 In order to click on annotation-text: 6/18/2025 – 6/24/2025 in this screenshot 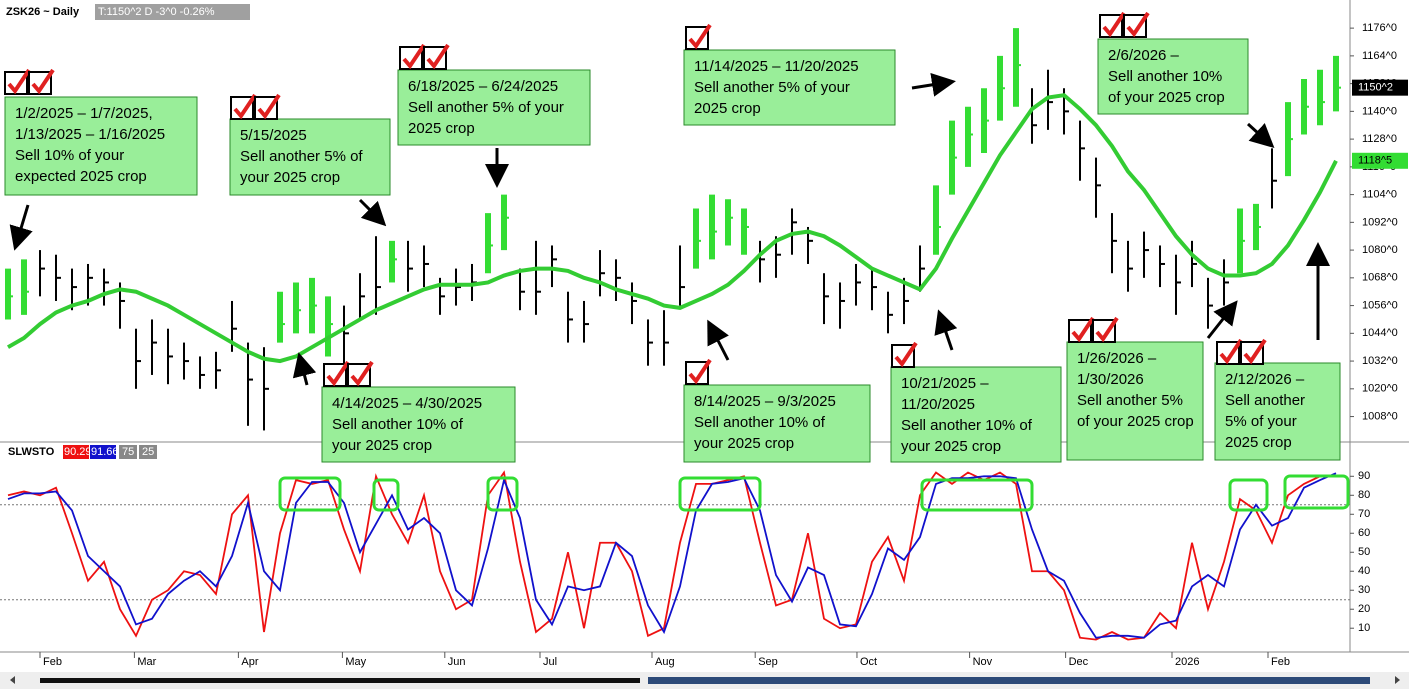, I will do `click(483, 86)`.